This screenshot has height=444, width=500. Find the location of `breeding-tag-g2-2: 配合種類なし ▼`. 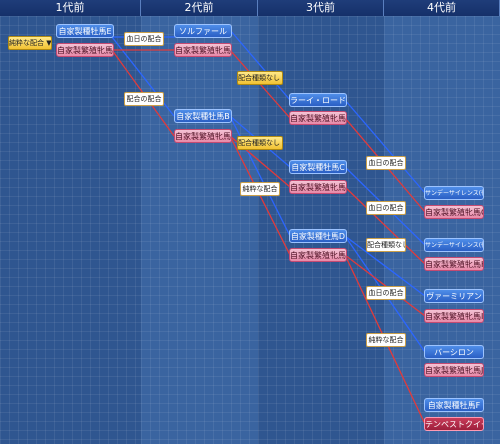

breeding-tag-g2-2: 配合種類なし ▼ is located at coordinates (260, 143).